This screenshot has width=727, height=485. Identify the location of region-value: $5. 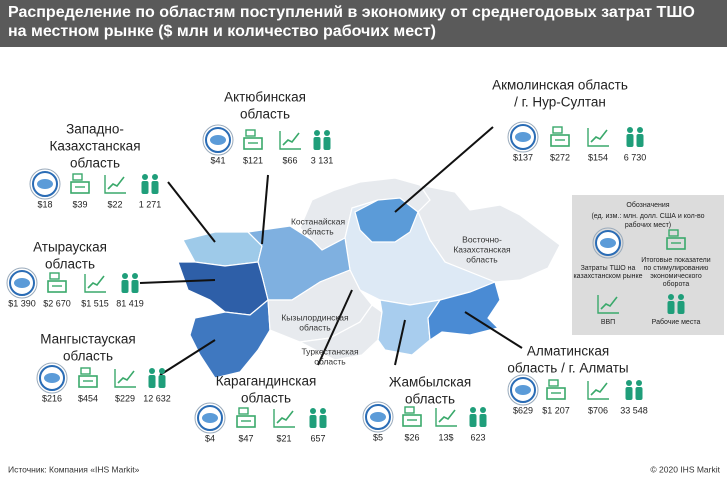
(378, 437).